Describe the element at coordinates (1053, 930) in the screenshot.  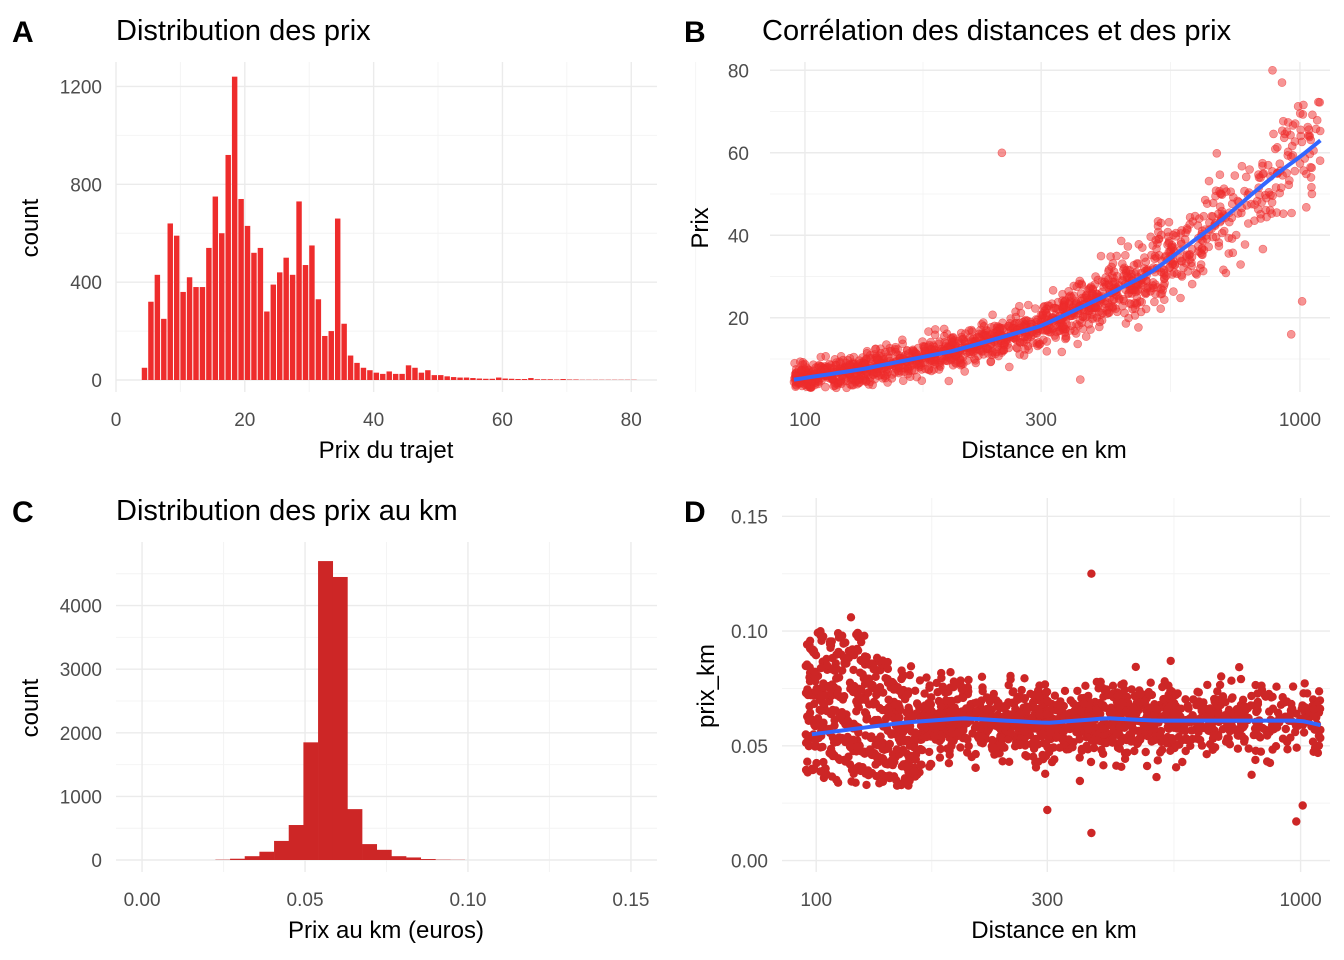
I see `panel-d-x-axis-title: Distance en km` at that location.